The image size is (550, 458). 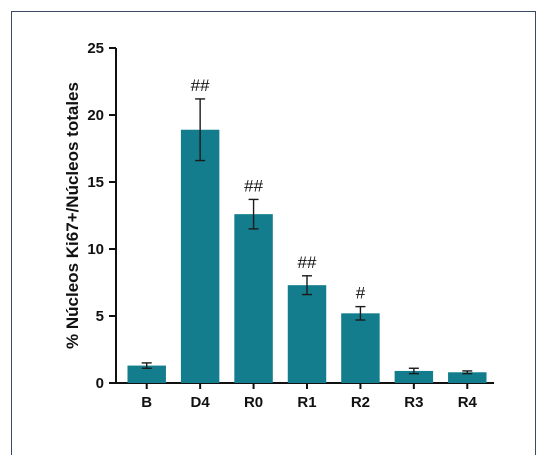 I want to click on y-axis-label: % Núcleos Ki67+/Núcleos totales, so click(x=72, y=215).